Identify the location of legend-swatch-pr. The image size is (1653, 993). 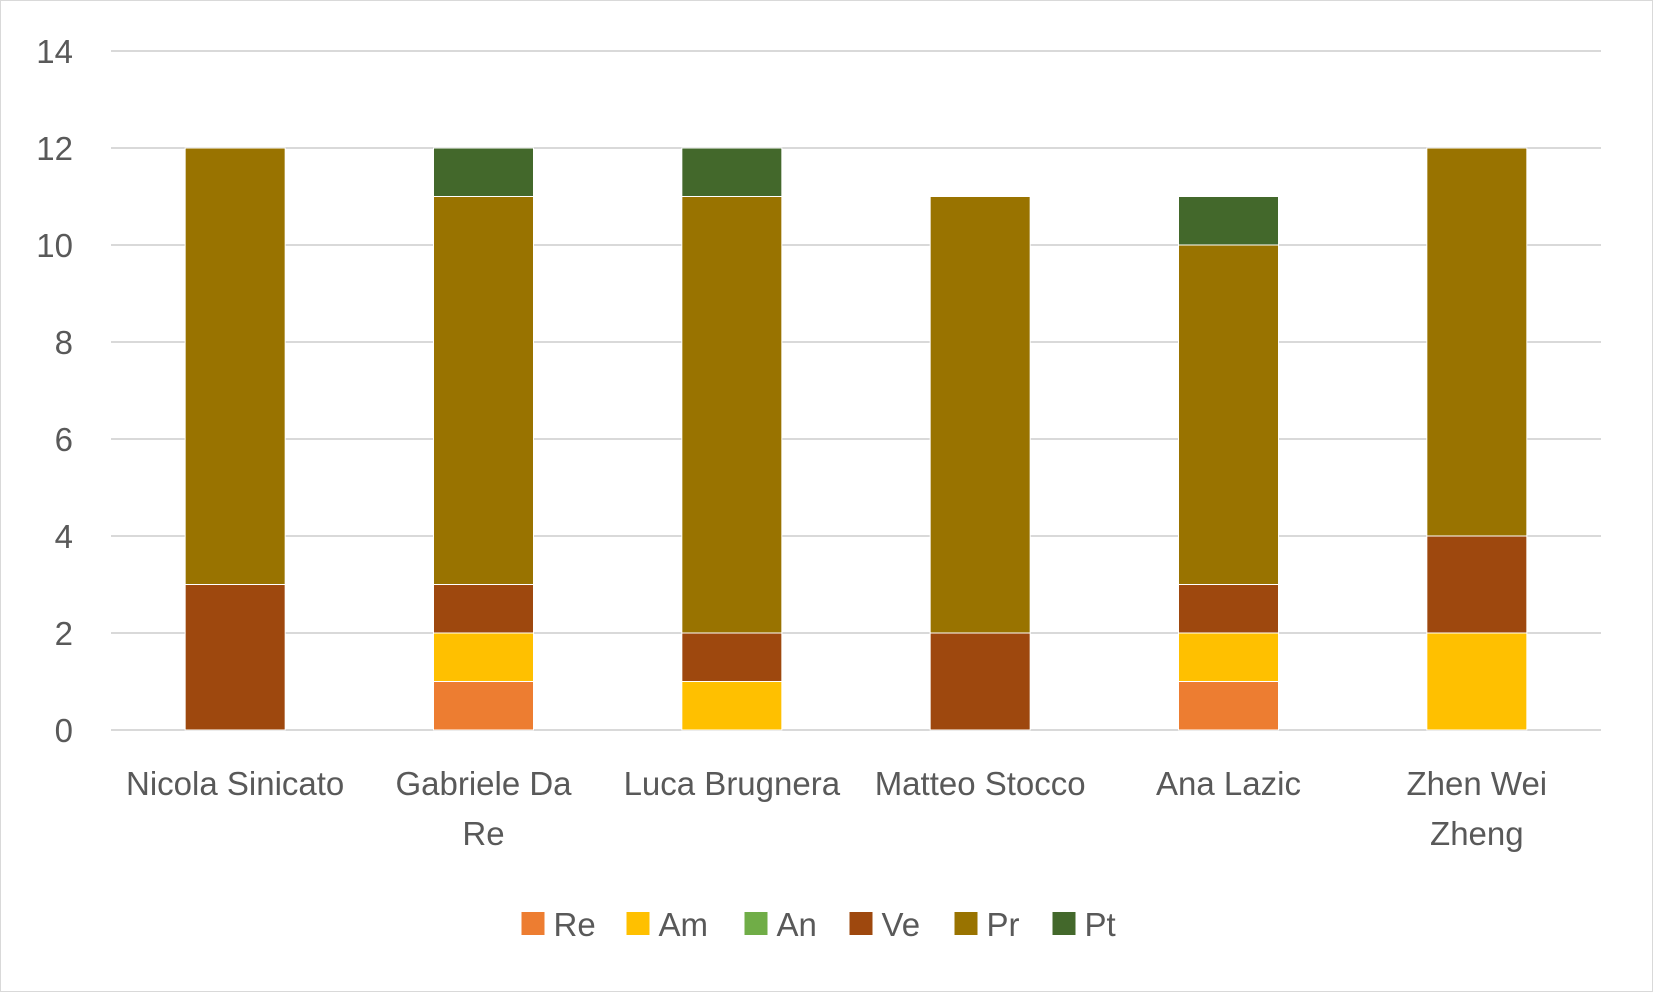
(966, 923).